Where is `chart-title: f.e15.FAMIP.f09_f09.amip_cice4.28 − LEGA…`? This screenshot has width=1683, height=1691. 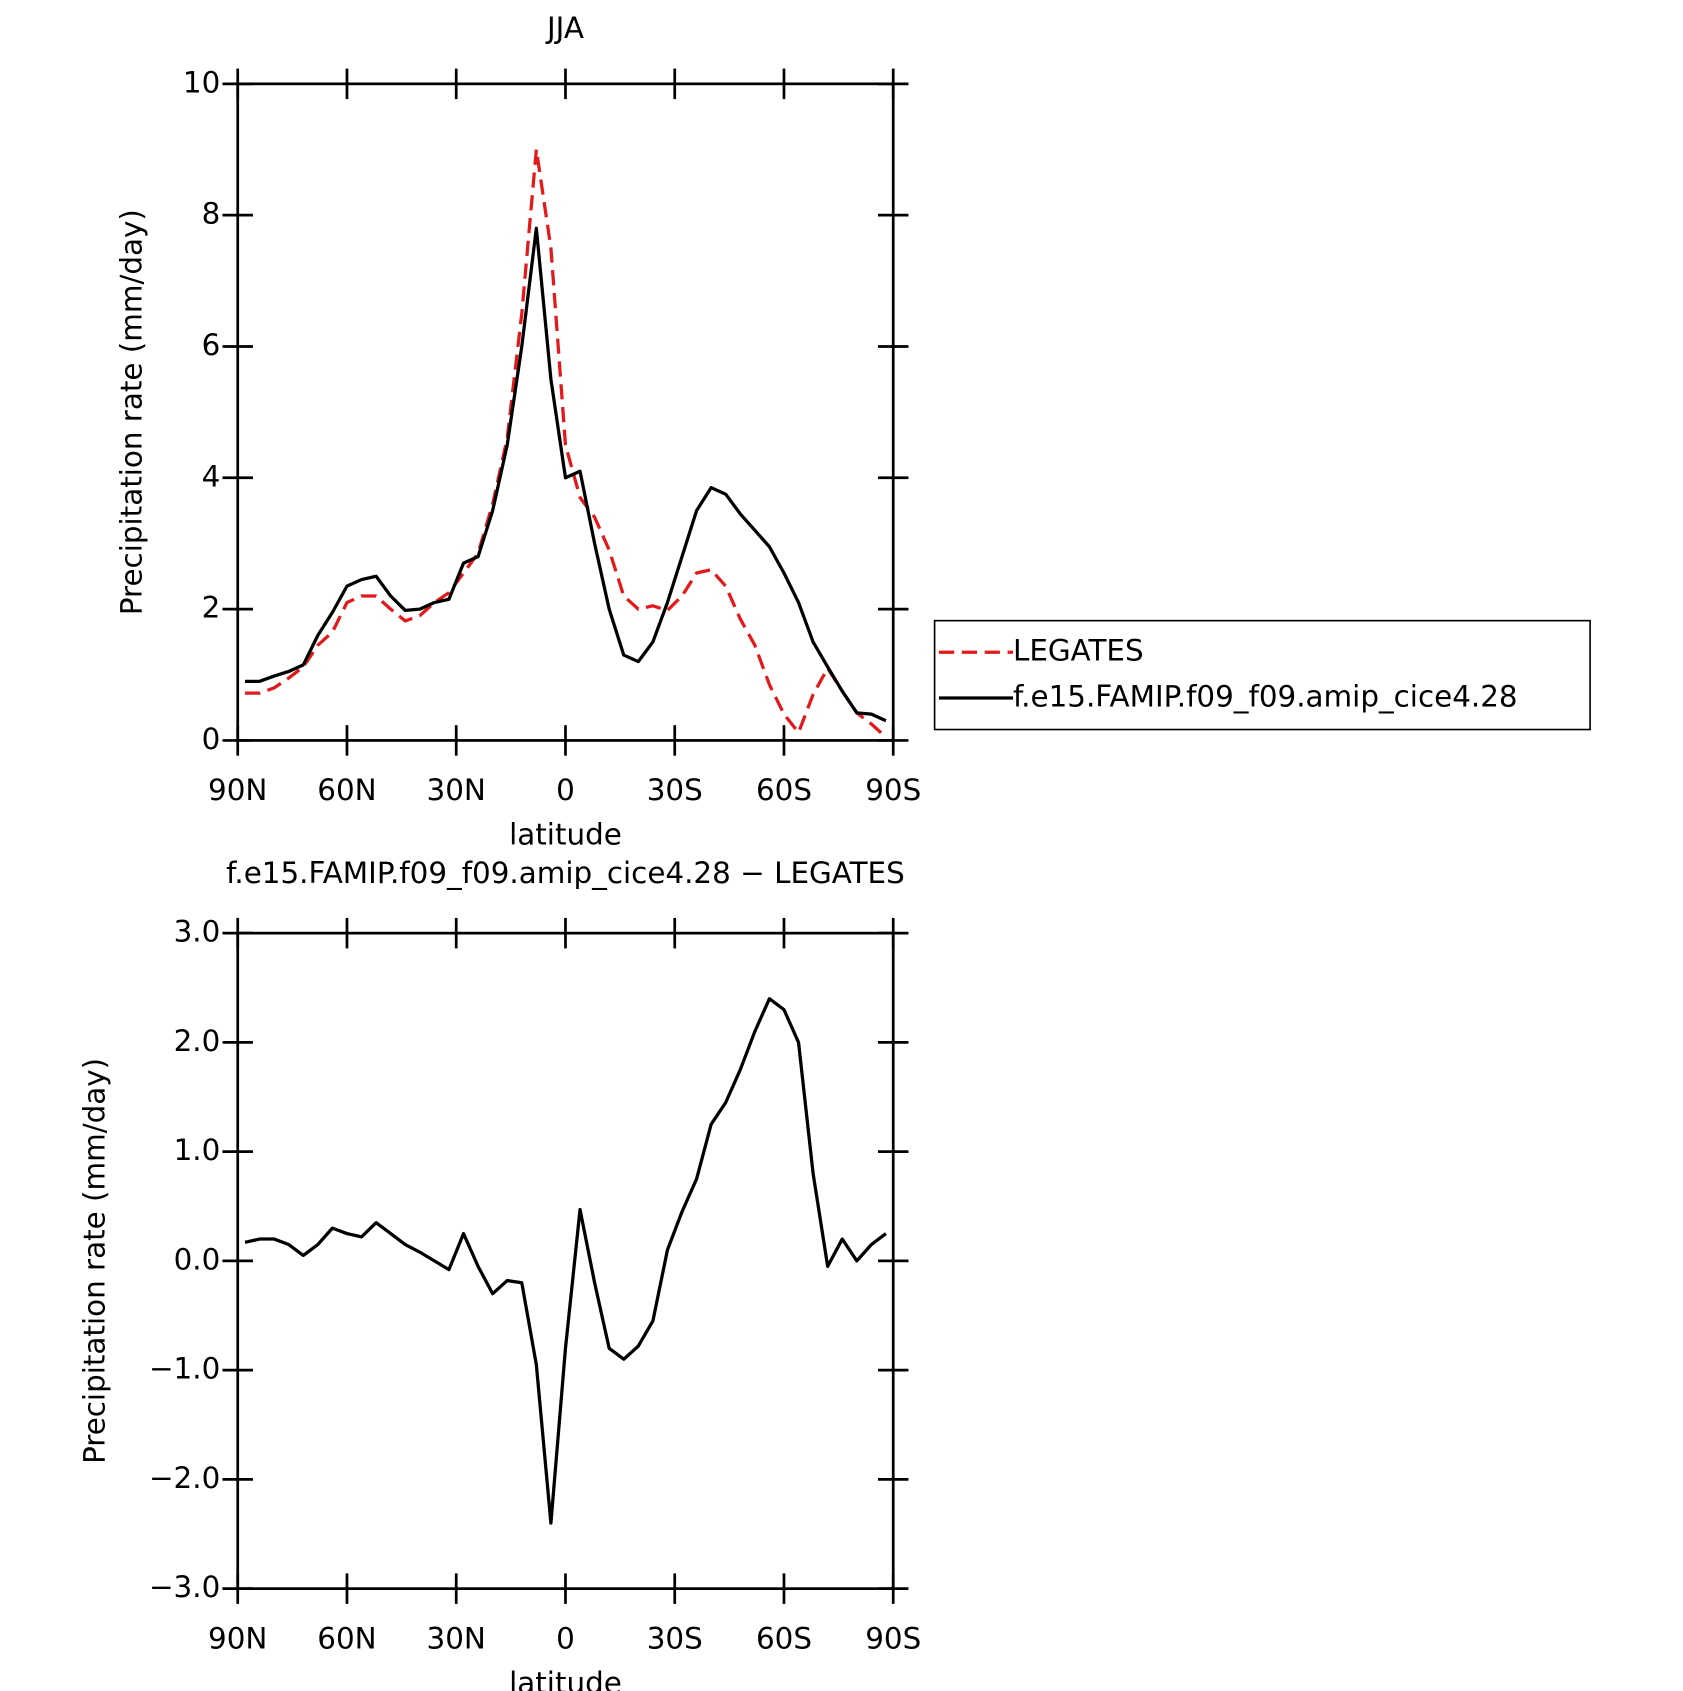
chart-title: f.e15.FAMIP.f09_f09.amip_cice4.28 − LEGA… is located at coordinates (565, 873).